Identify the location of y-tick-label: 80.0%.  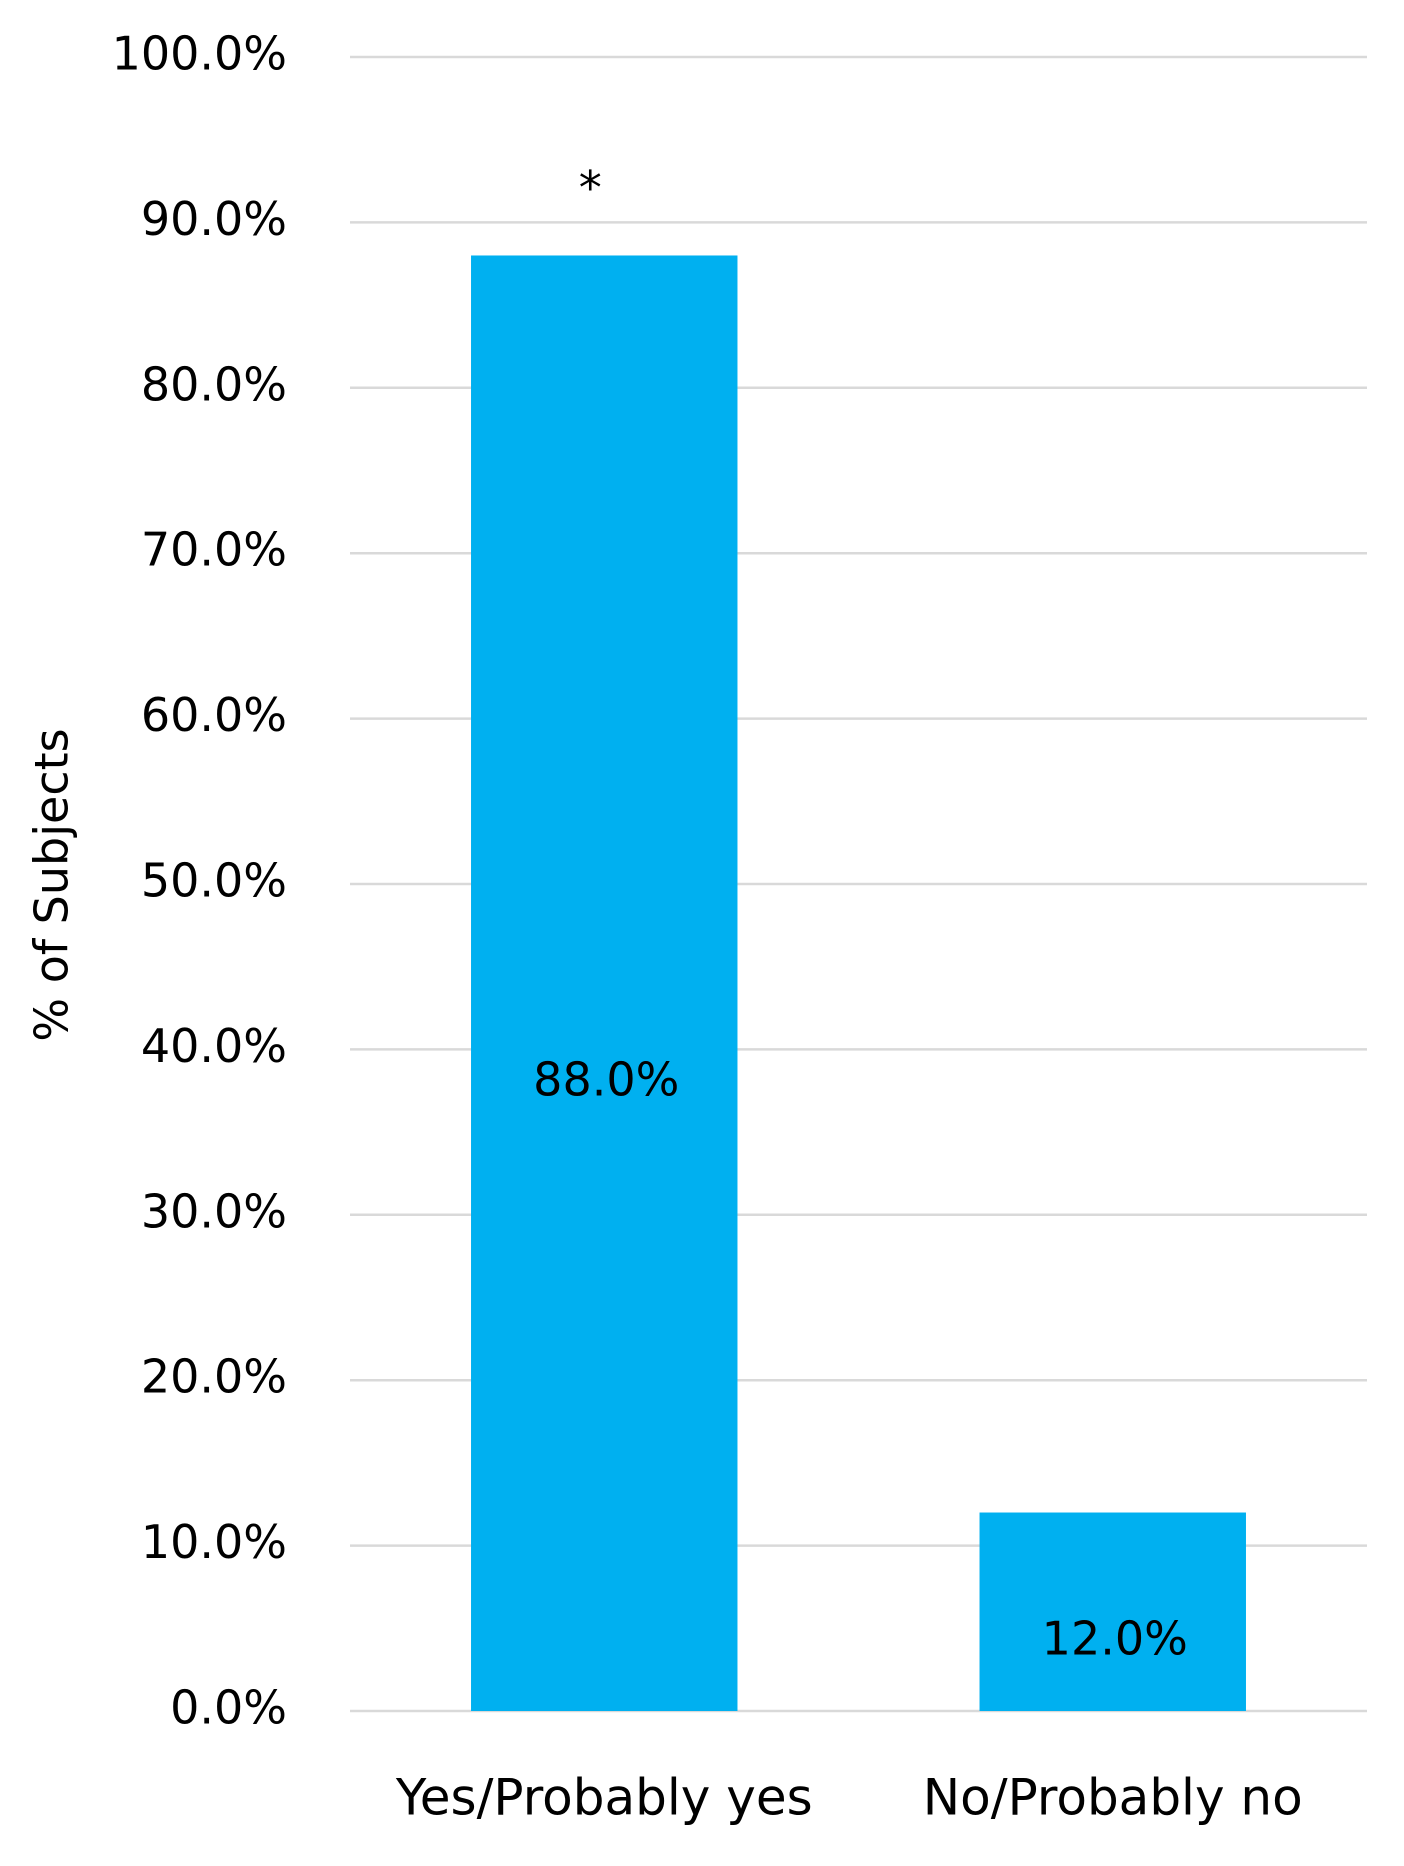
(214, 384).